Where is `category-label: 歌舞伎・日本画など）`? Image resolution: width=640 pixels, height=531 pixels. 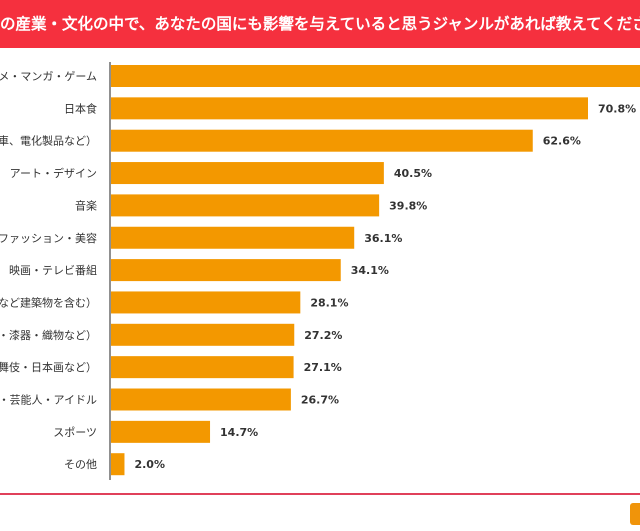 category-label: 歌舞伎・日本画など） is located at coordinates (48, 367).